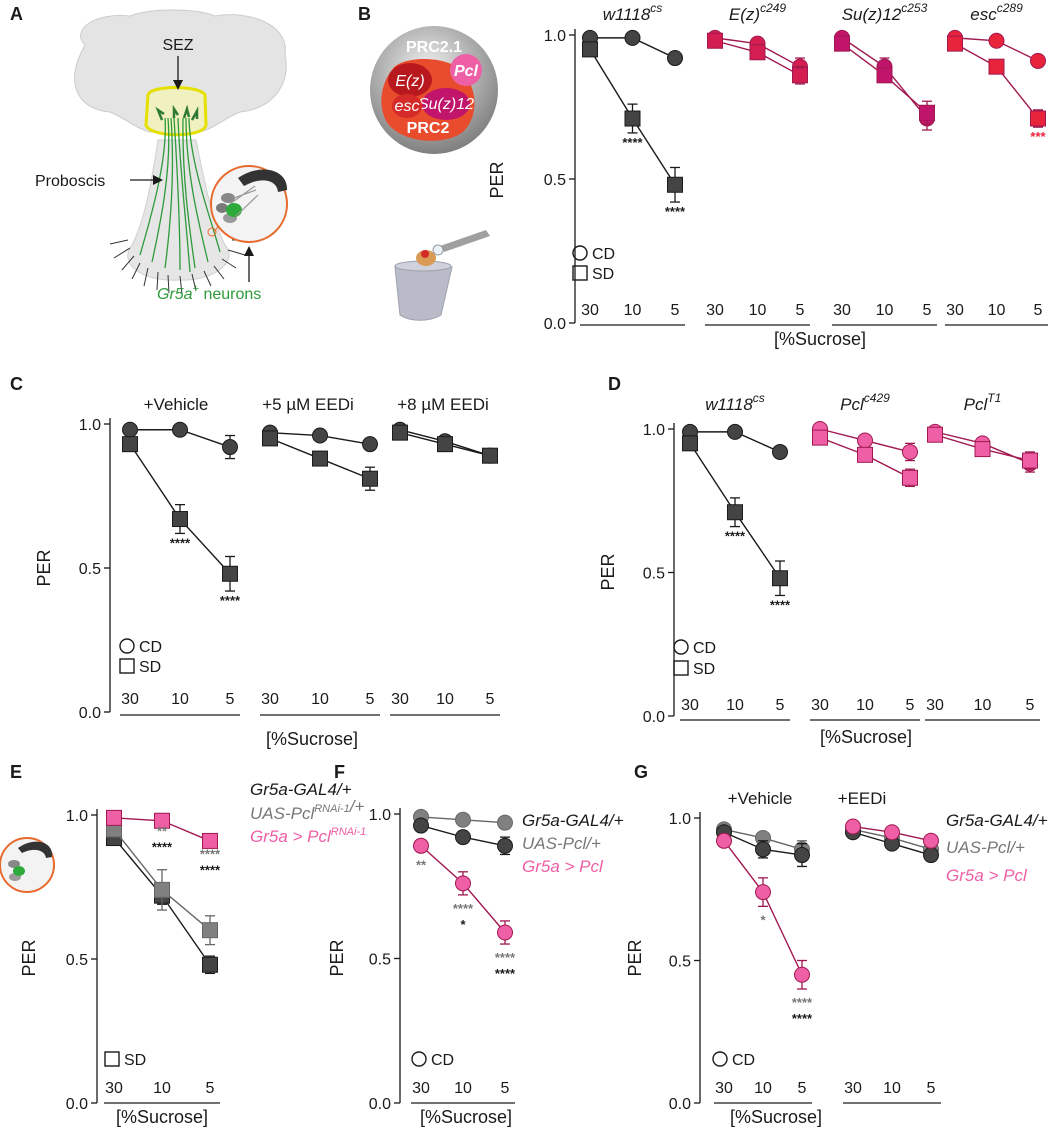  What do you see at coordinates (760, 798) in the screenshot?
I see `group-title: +Vehicle` at bounding box center [760, 798].